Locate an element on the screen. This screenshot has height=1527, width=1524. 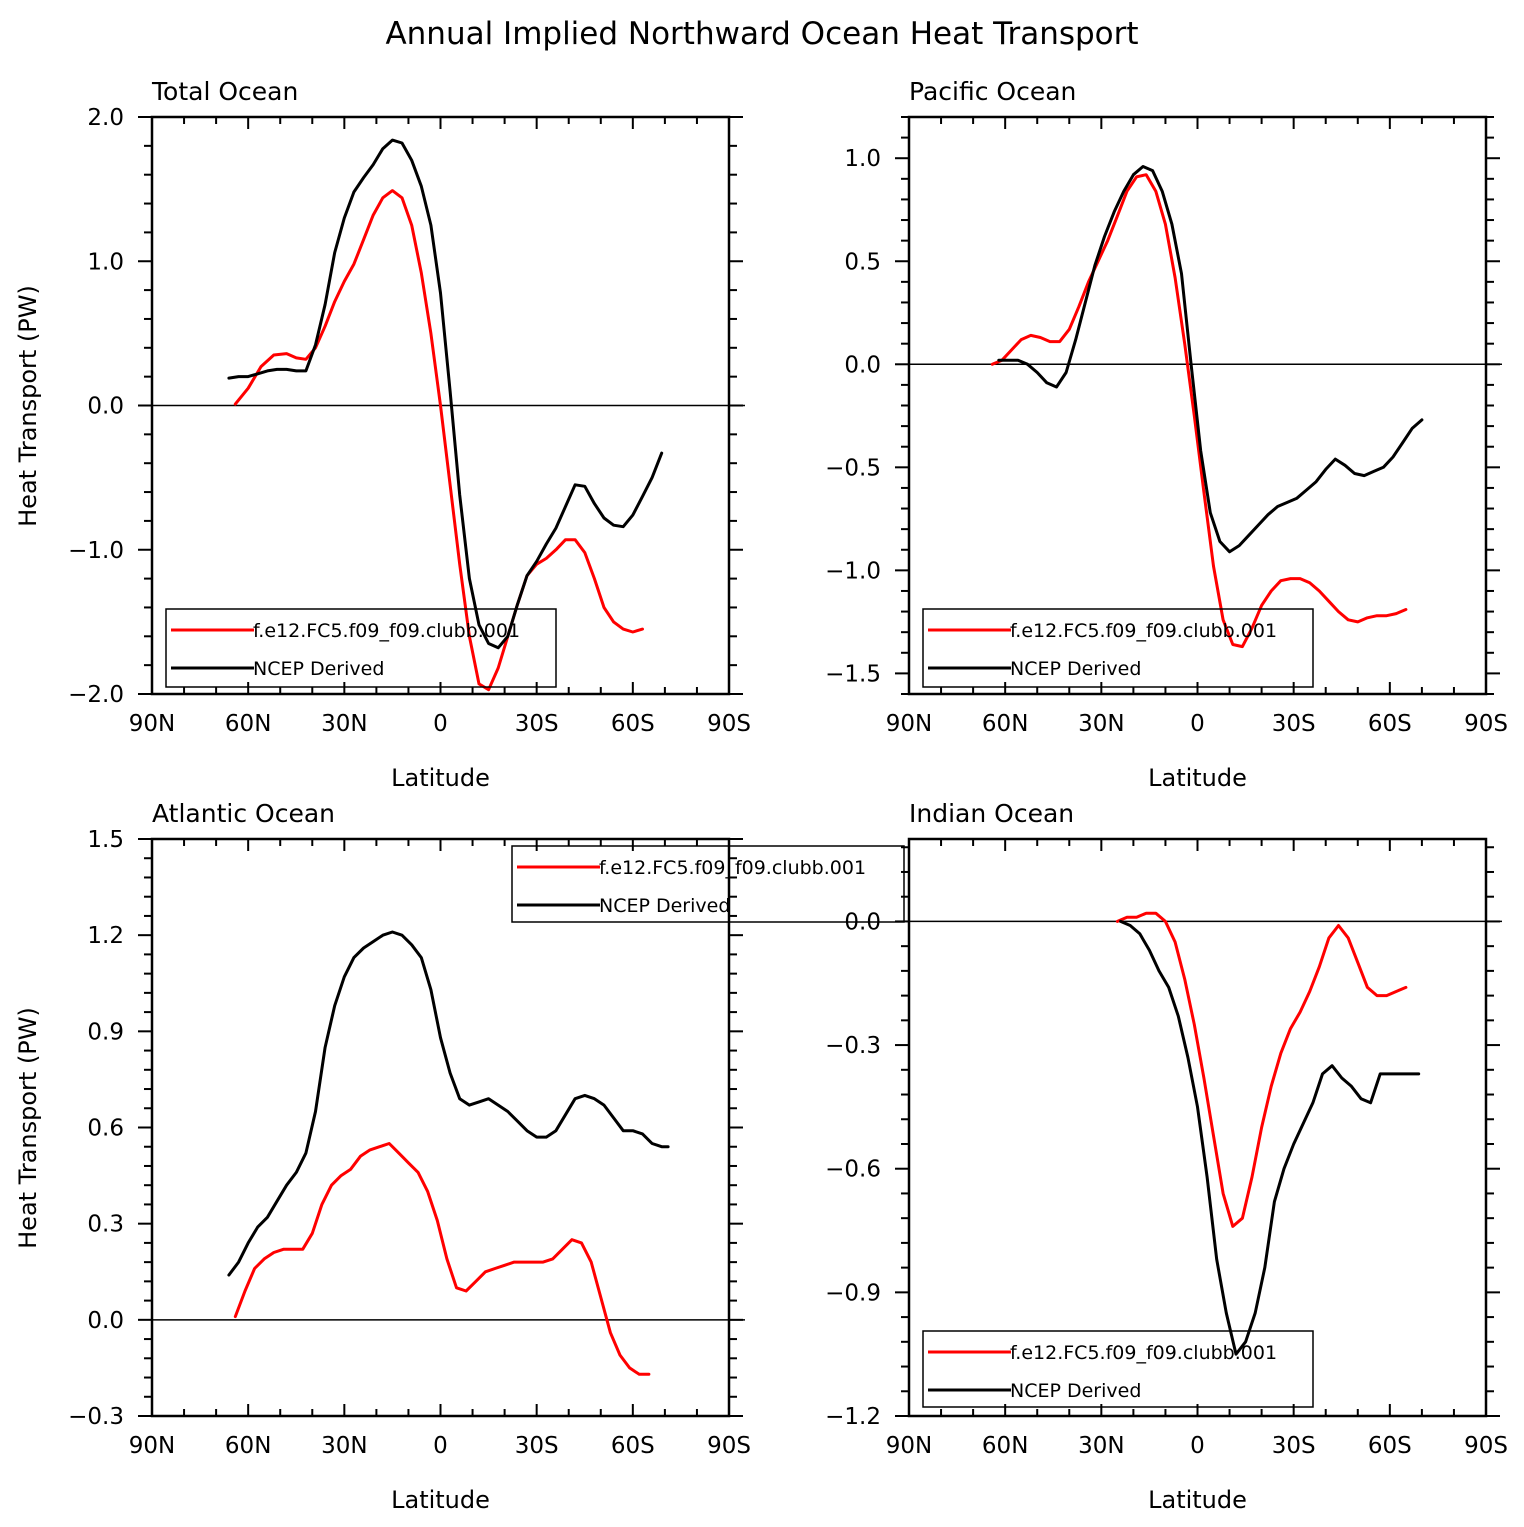
panel-title: Total Ocean is located at coordinates (224, 91).